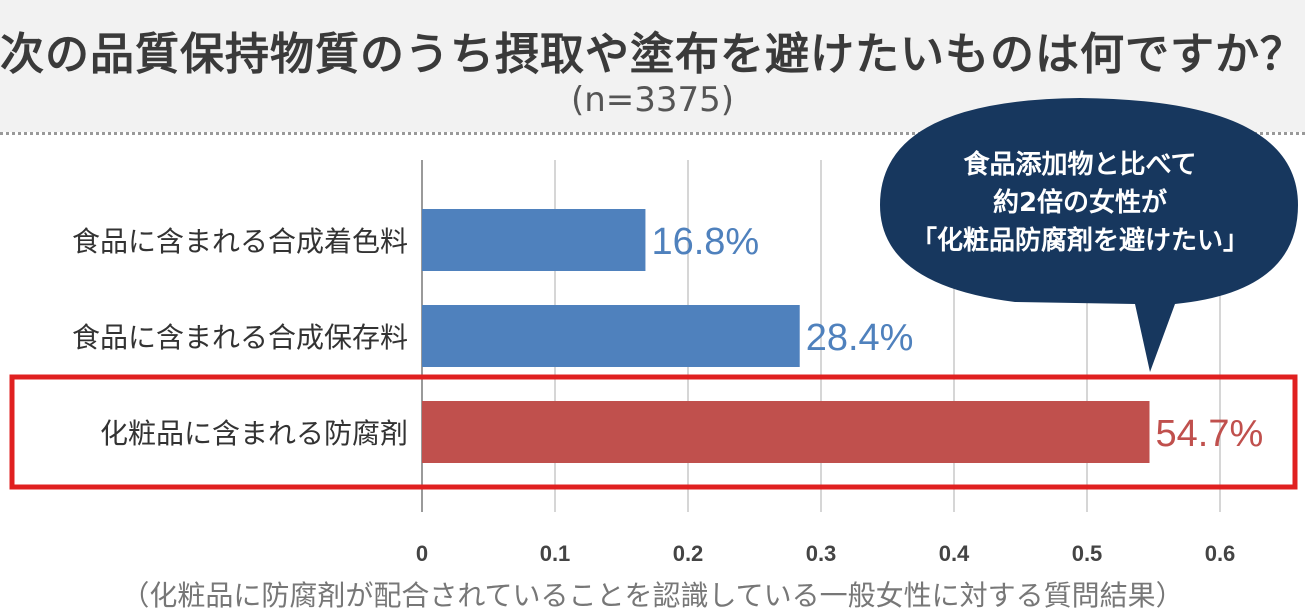 Image resolution: width=1305 pixels, height=614 pixels. What do you see at coordinates (1087, 553) in the screenshot?
I see `x-tick-label-5: 0.5` at bounding box center [1087, 553].